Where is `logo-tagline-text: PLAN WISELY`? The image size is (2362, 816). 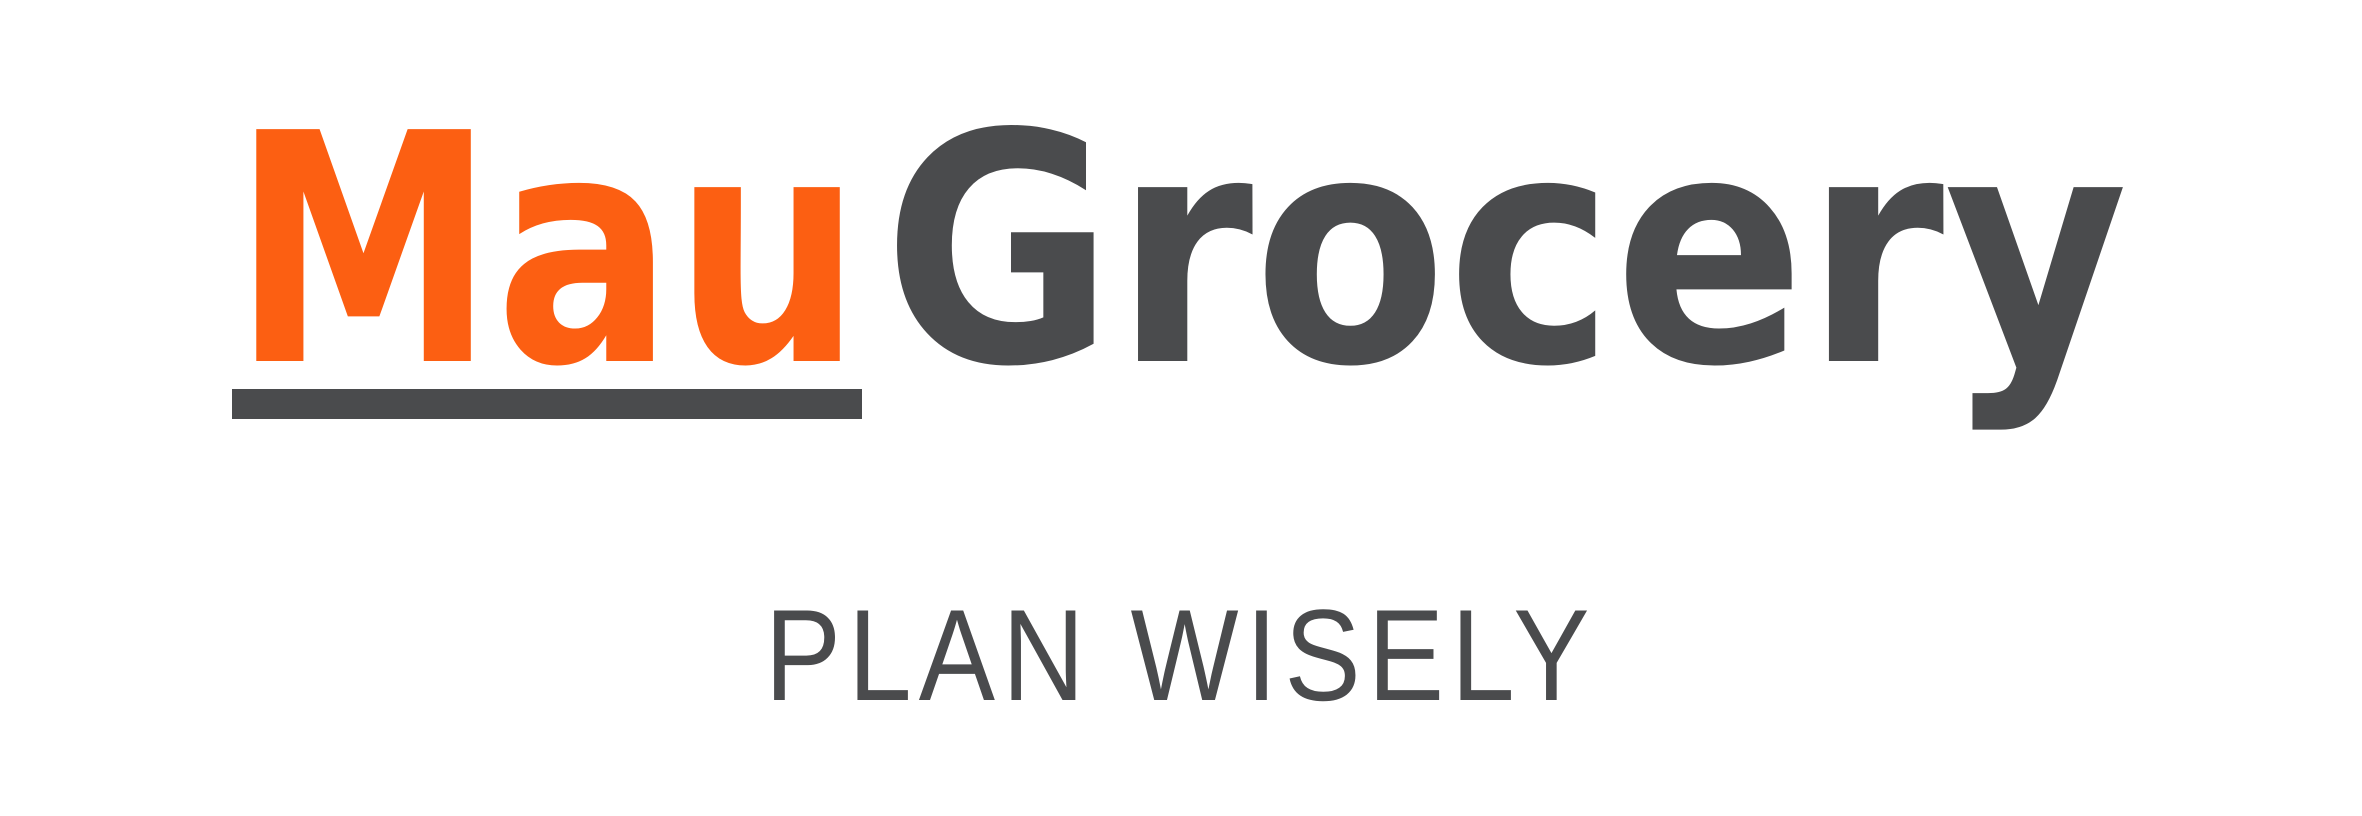 logo-tagline-text: PLAN WISELY is located at coordinates (1181, 655).